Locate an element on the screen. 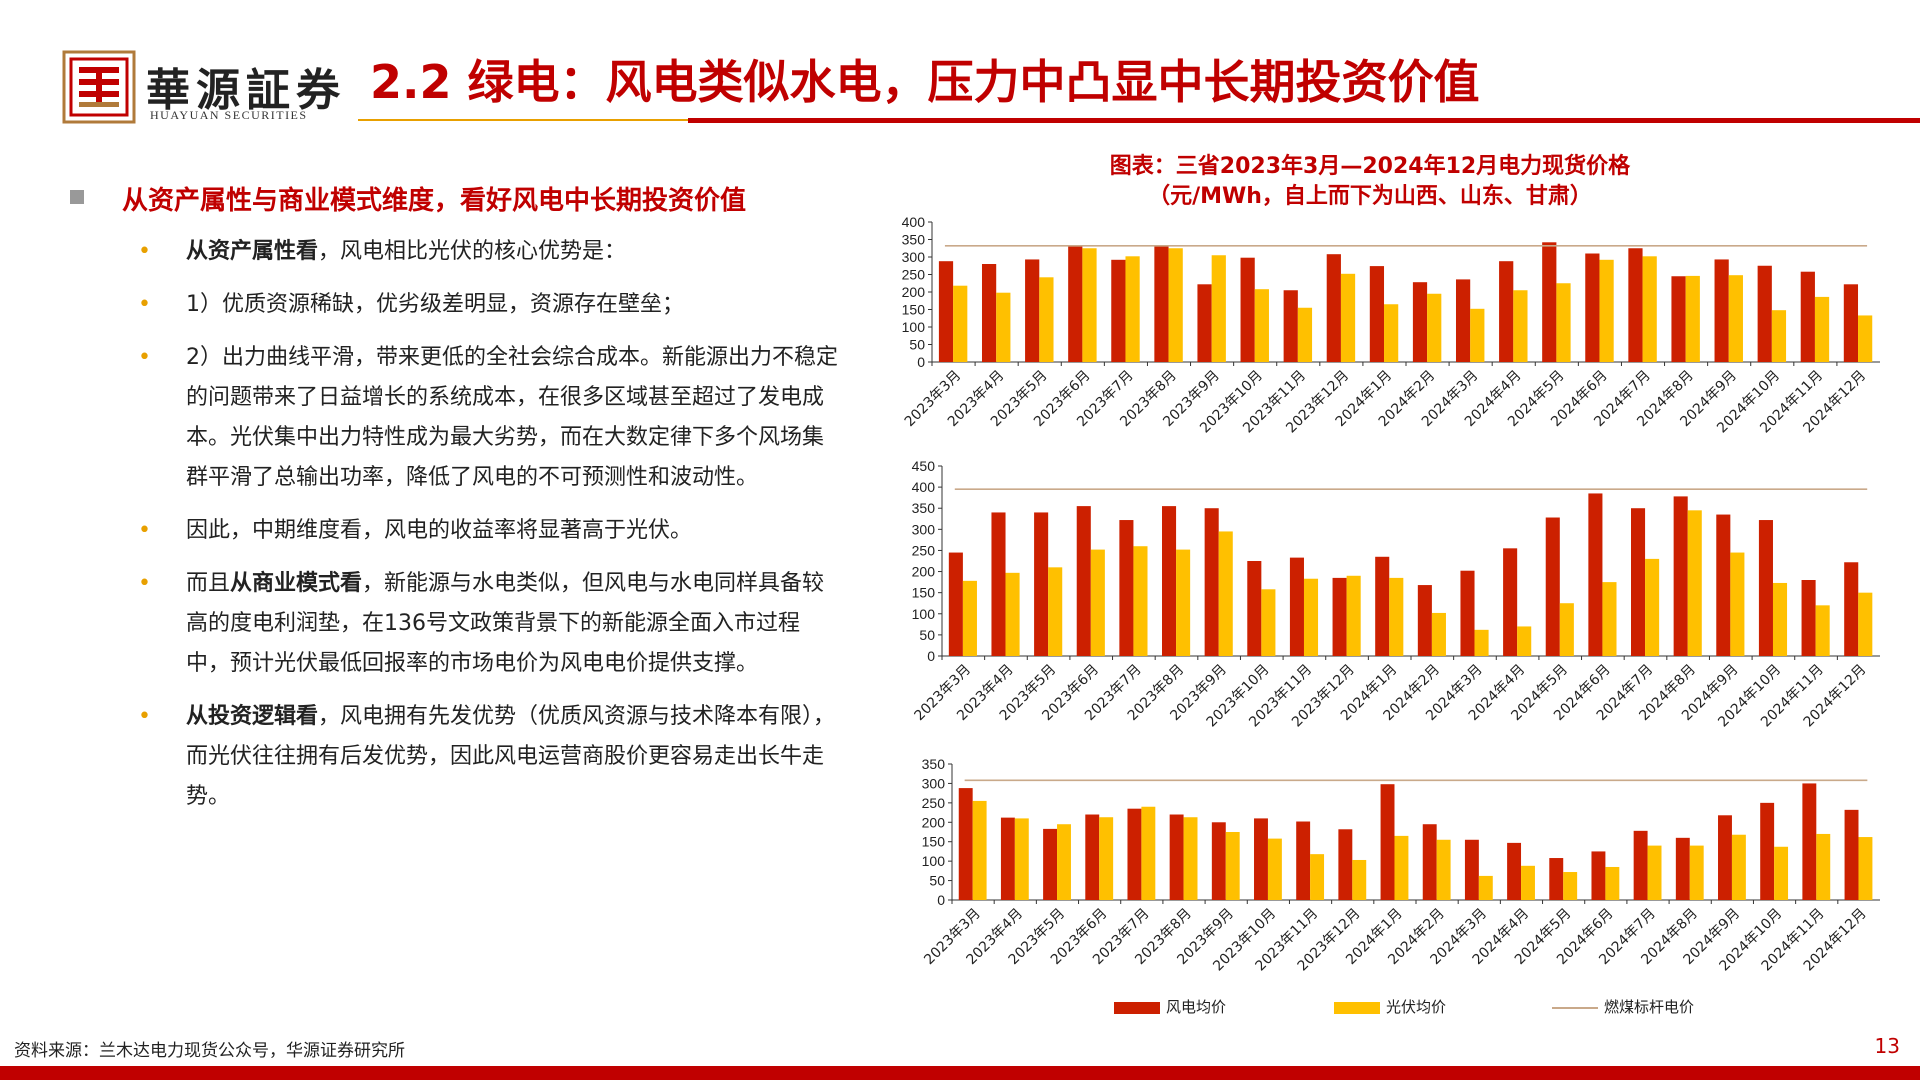 This screenshot has height=1080, width=1920. y-tick-label: 50 is located at coordinates (927, 635).